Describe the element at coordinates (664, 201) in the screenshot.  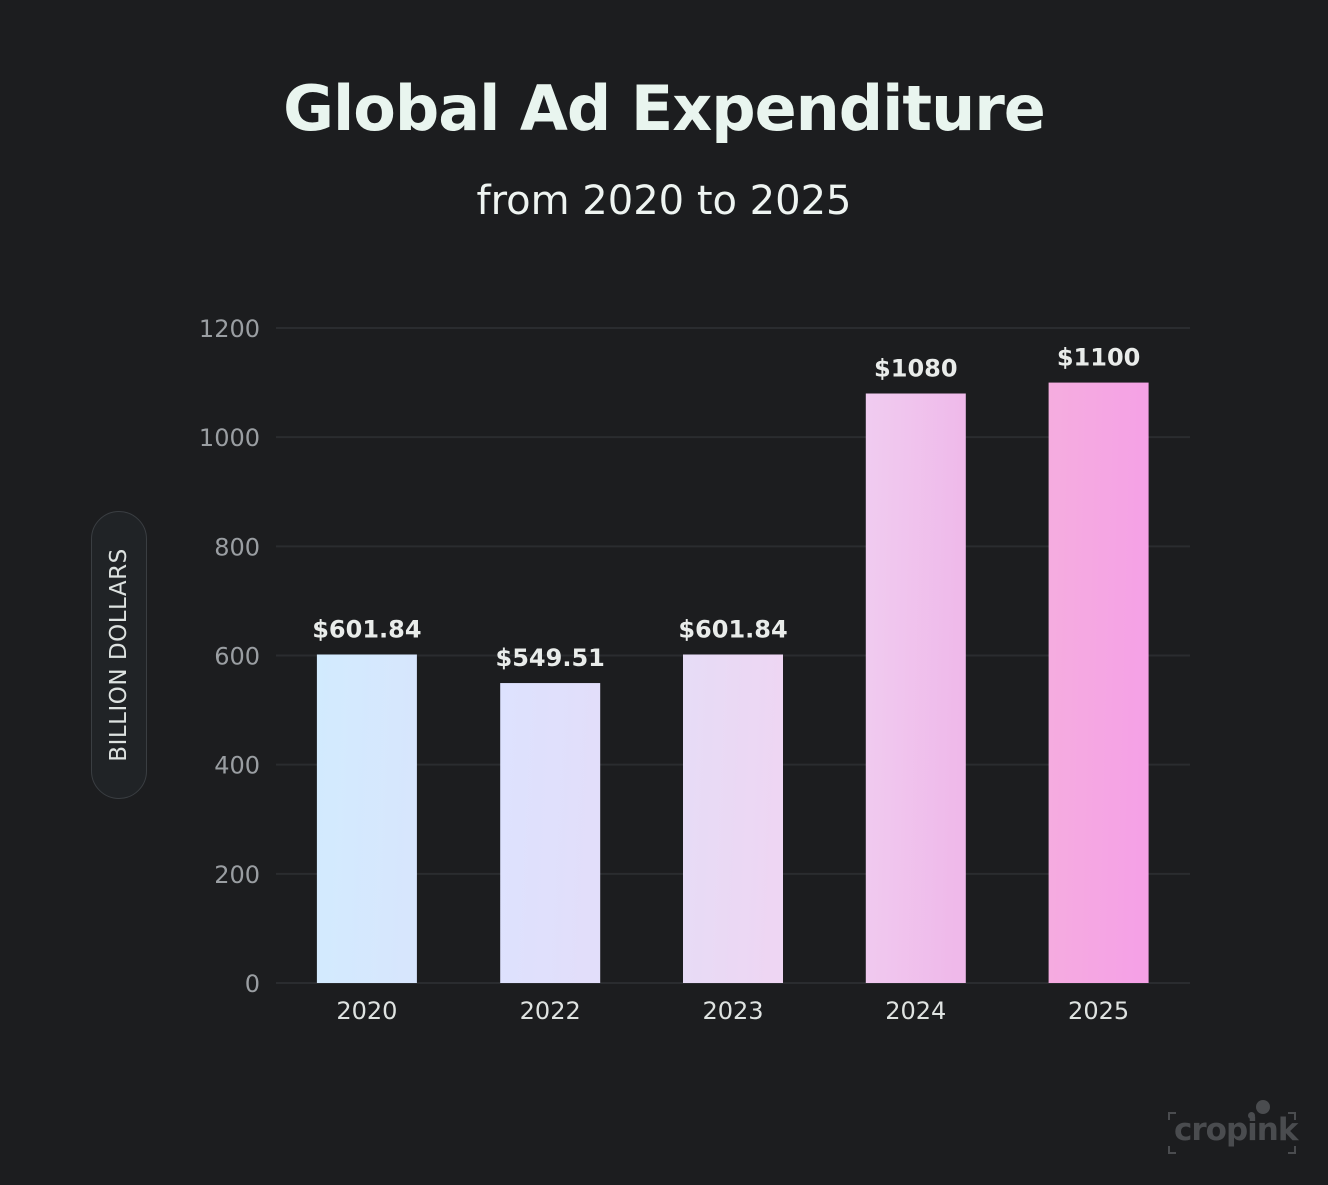
I see `chart-subtitle: from 2020 to 2025` at that location.